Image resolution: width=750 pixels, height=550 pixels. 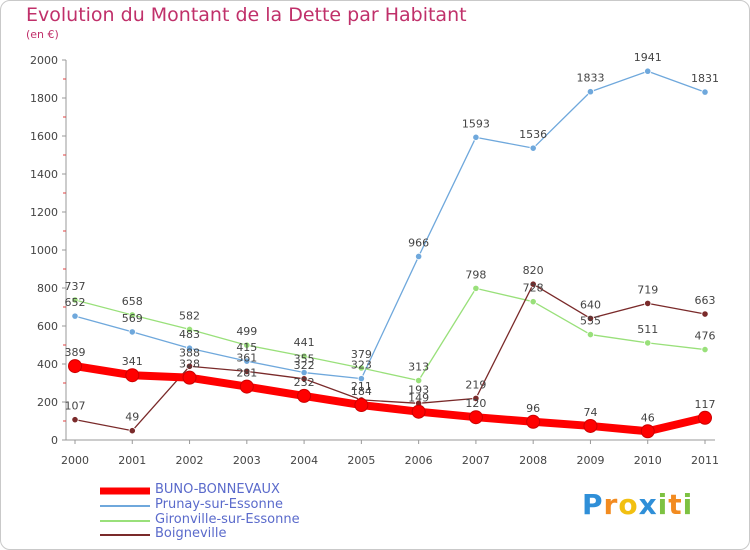 What do you see at coordinates (533, 460) in the screenshot?
I see `x-tick-label: 2008` at bounding box center [533, 460].